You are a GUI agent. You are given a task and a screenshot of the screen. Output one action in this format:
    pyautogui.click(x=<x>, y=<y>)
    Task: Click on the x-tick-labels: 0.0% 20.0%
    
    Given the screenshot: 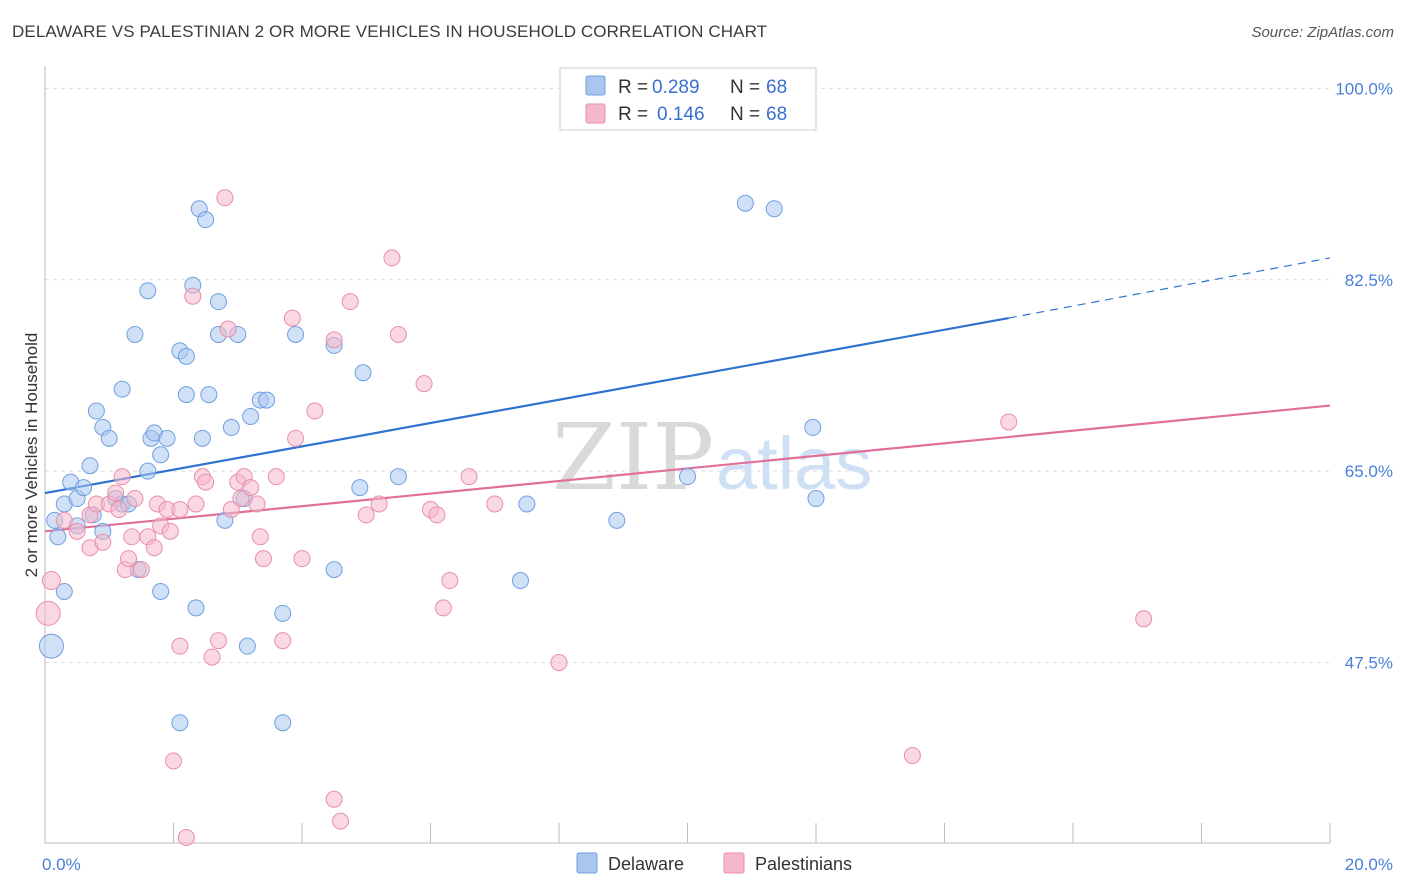 What is the action you would take?
    pyautogui.click(x=717, y=864)
    